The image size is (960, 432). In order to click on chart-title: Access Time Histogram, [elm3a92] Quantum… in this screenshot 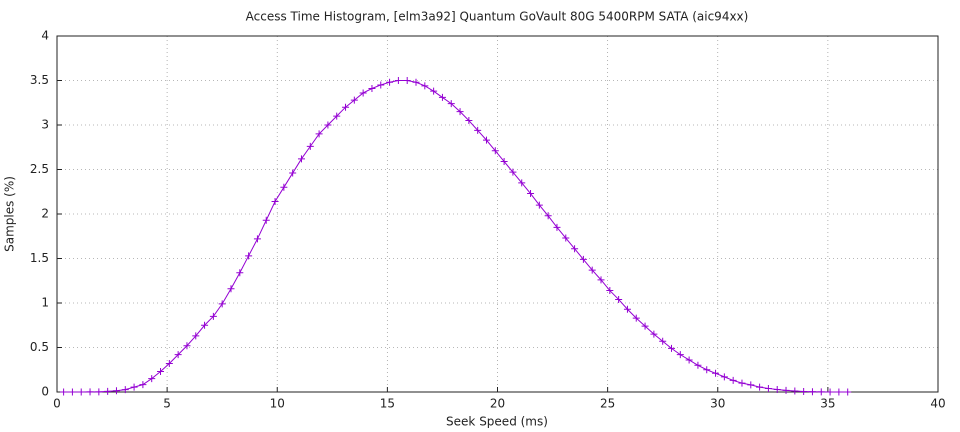, I will do `click(497, 17)`.